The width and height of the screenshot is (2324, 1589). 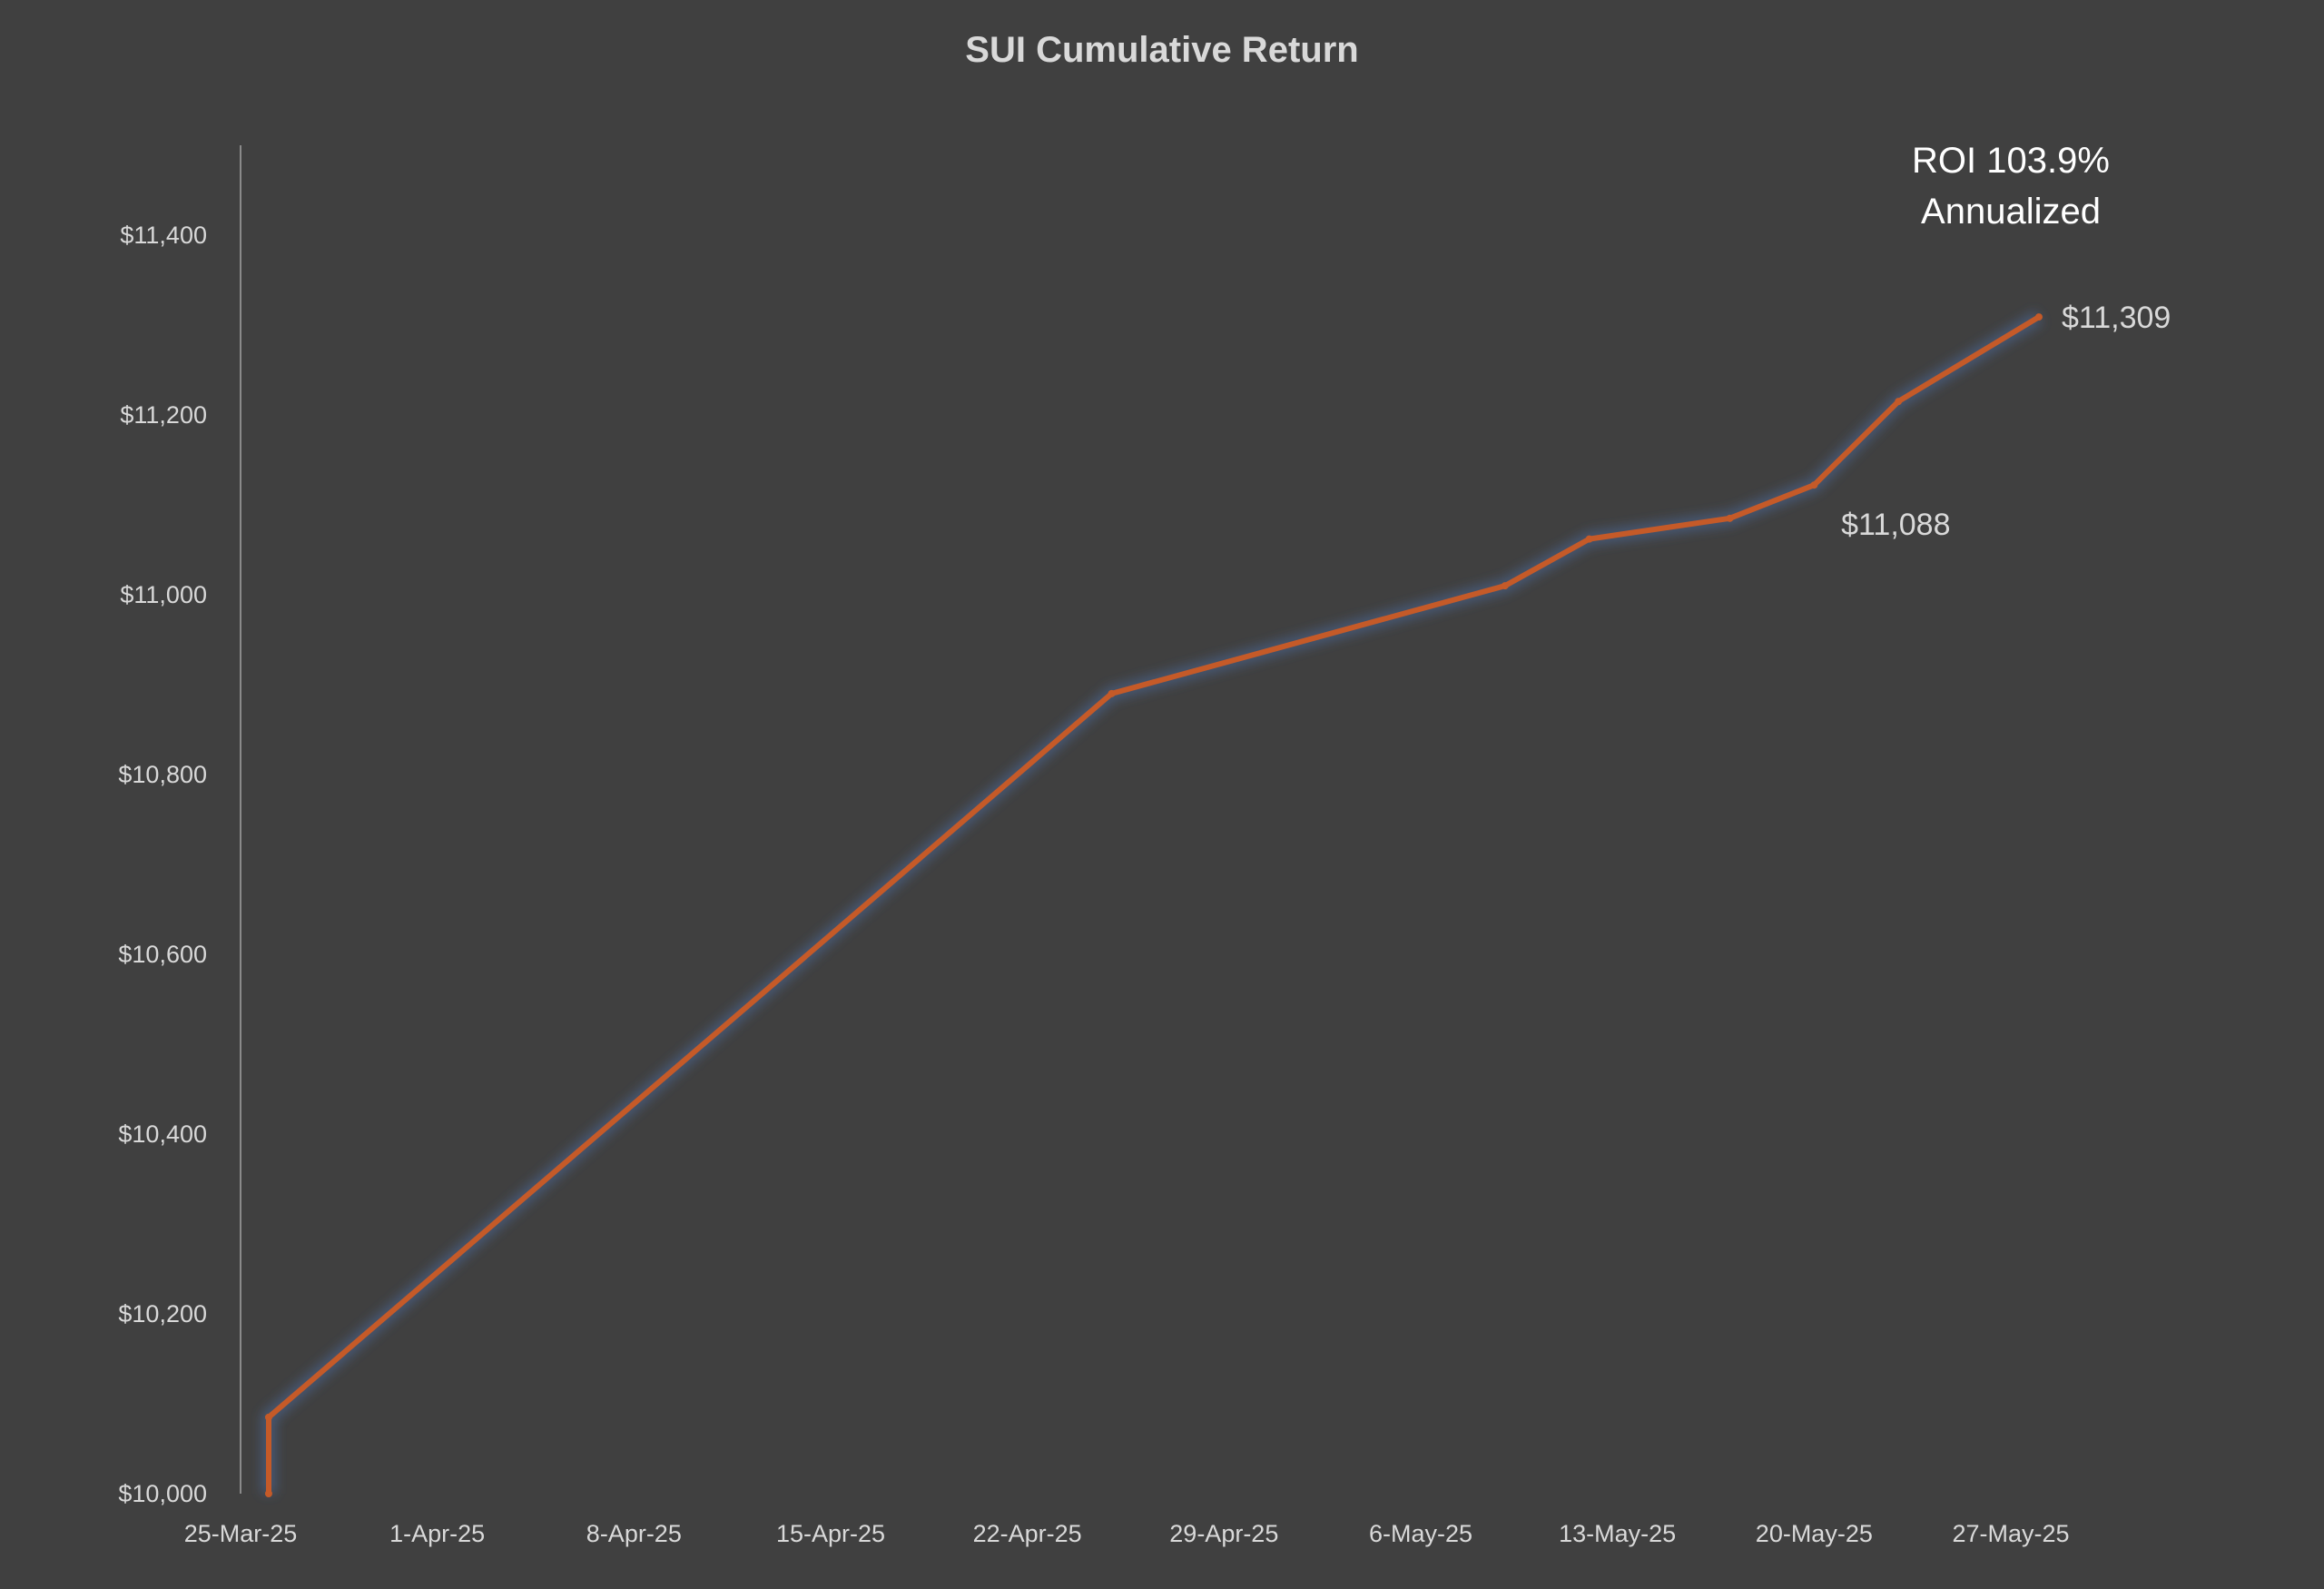 What do you see at coordinates (634, 1533) in the screenshot?
I see `x-tick-label: 8-Apr-25` at bounding box center [634, 1533].